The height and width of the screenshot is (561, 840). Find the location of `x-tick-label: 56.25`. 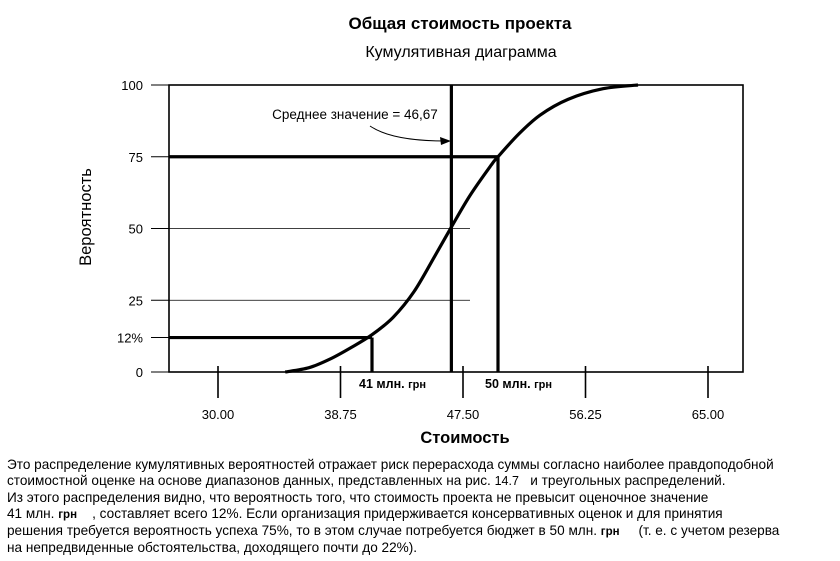

x-tick-label: 56.25 is located at coordinates (585, 414).